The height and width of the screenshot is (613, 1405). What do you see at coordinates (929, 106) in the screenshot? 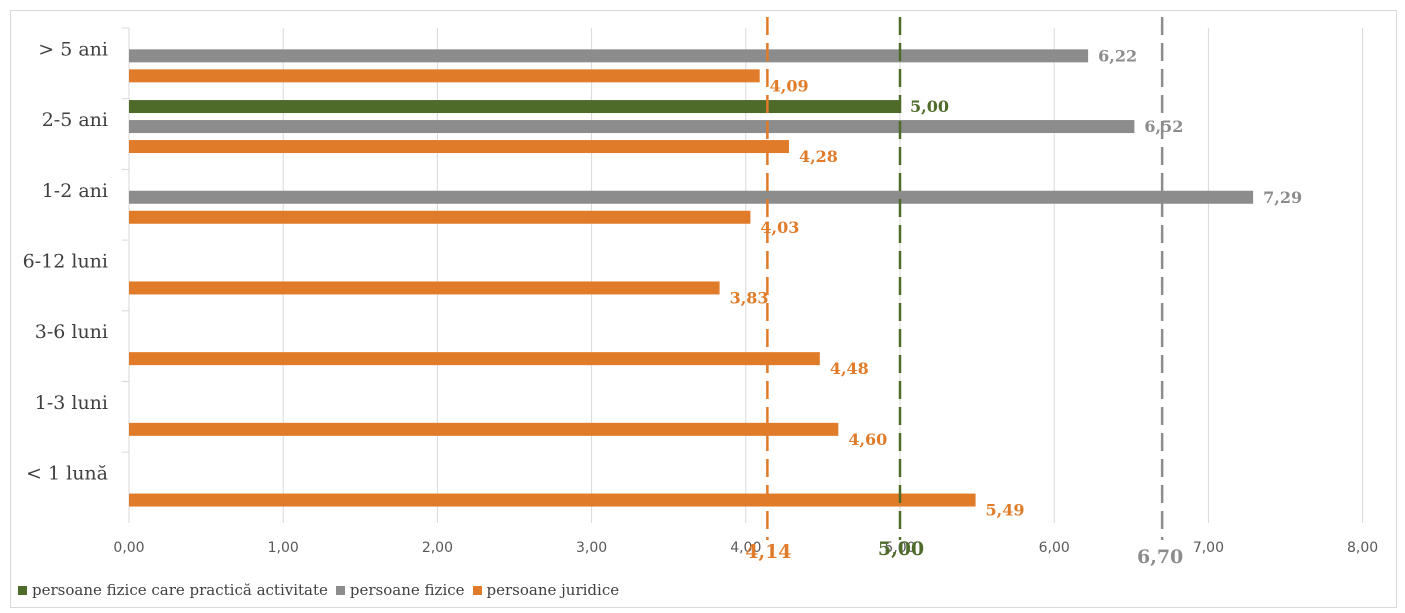
I see `data-label: 5,00` at bounding box center [929, 106].